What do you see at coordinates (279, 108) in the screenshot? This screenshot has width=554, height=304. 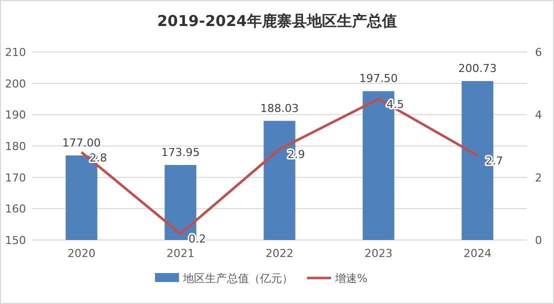 I see `data-label: 188.03` at bounding box center [279, 108].